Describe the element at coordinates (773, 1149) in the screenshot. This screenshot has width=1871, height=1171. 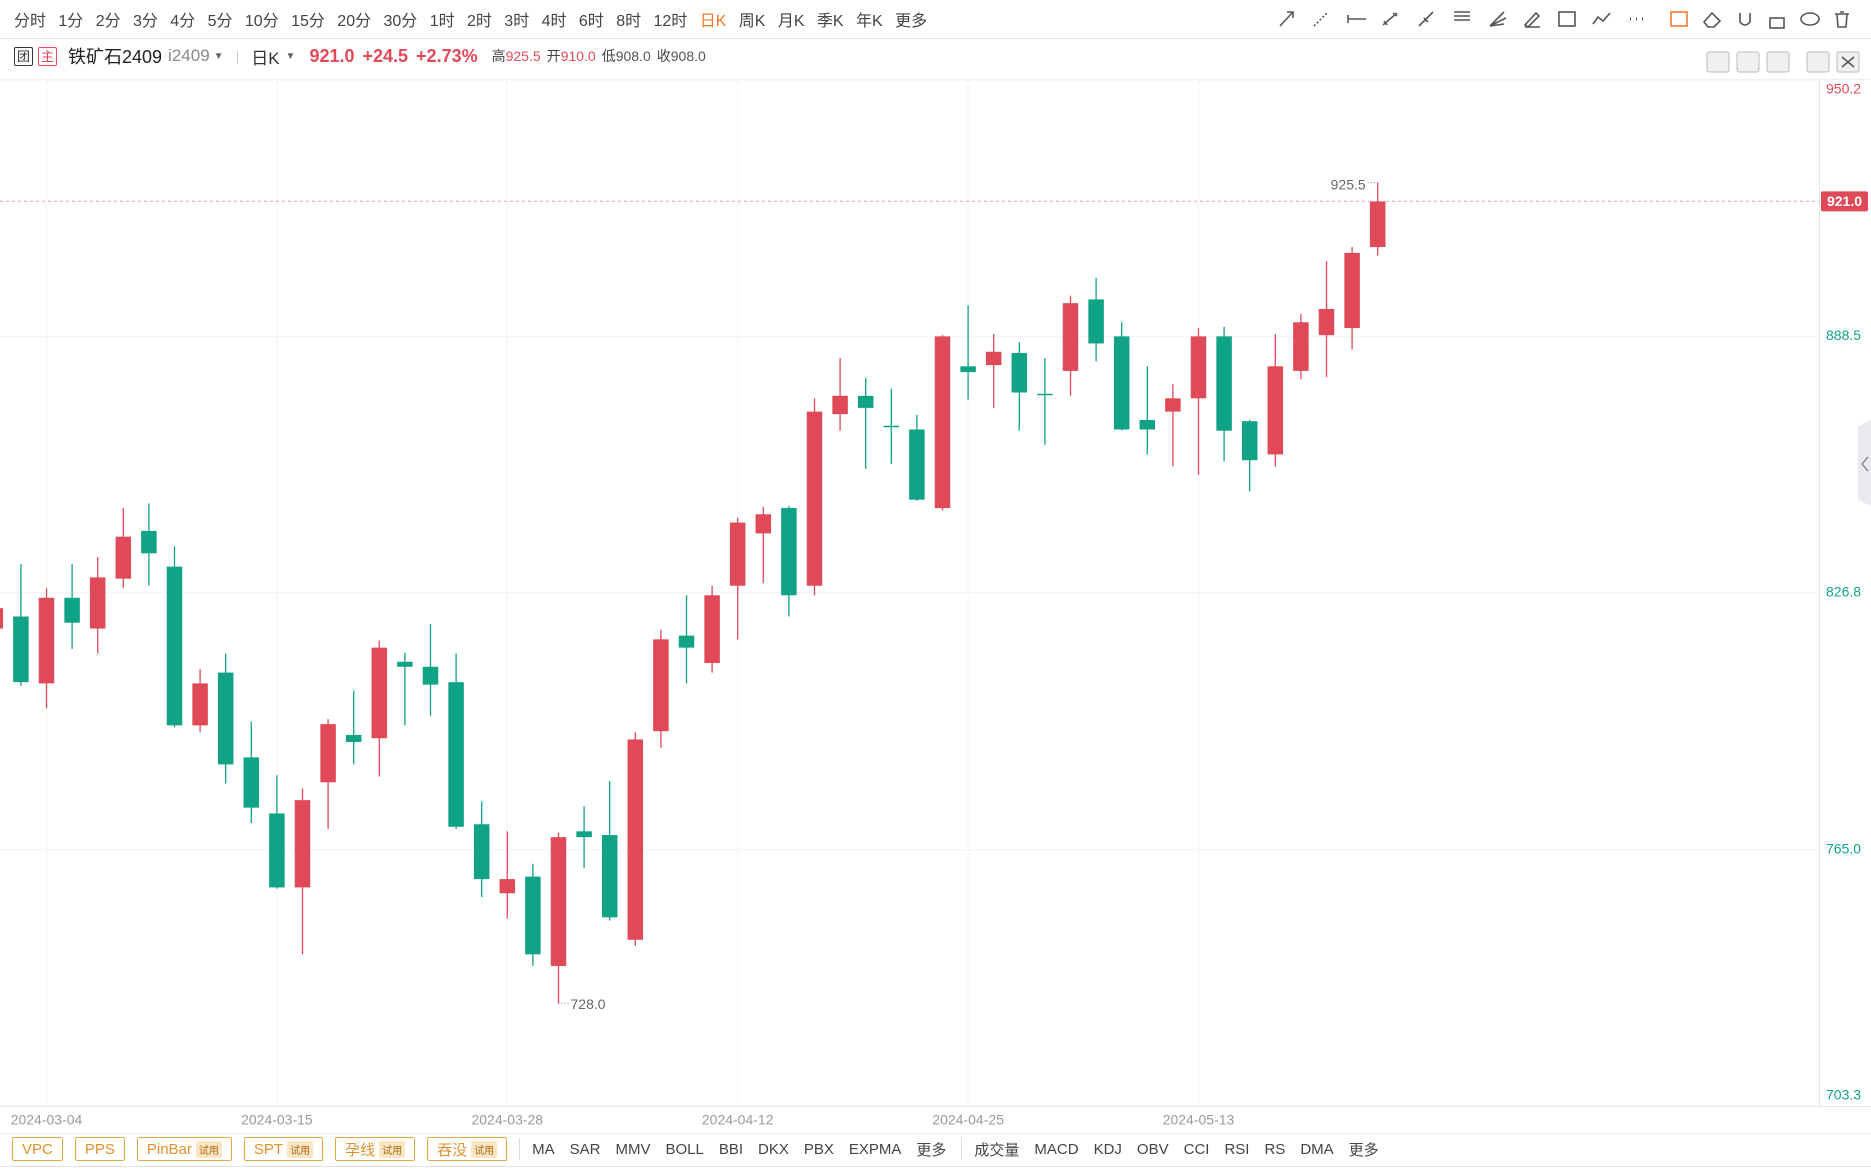
I see `main-indicator: DKX` at that location.